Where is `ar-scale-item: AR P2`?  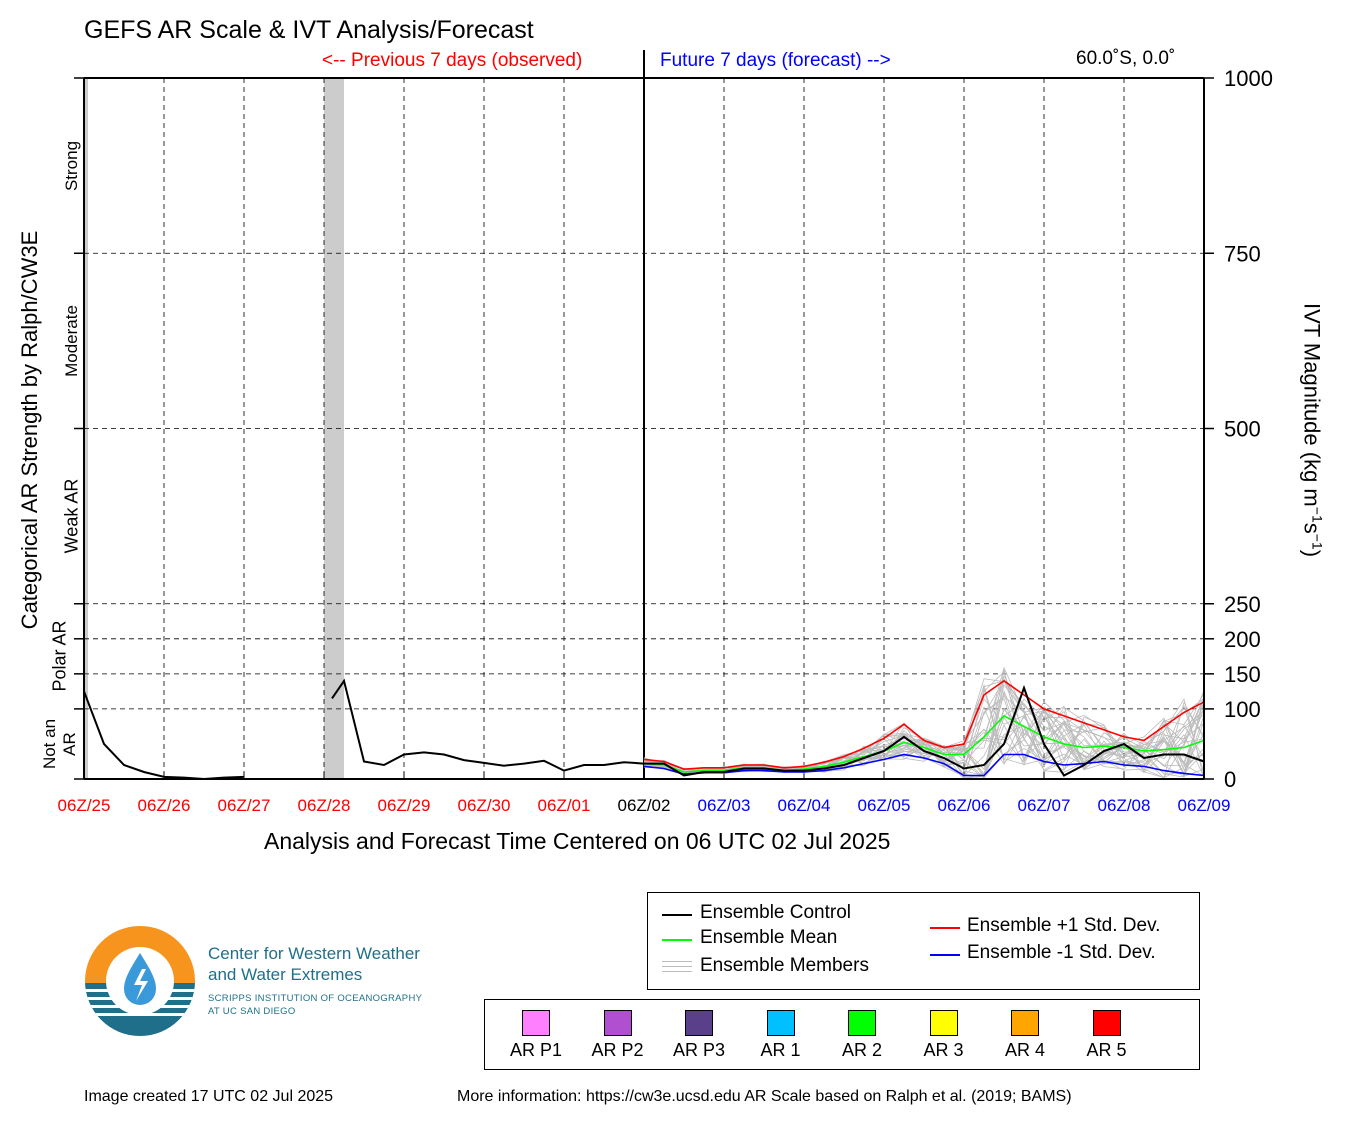
ar-scale-item: AR P2 is located at coordinates (618, 1035).